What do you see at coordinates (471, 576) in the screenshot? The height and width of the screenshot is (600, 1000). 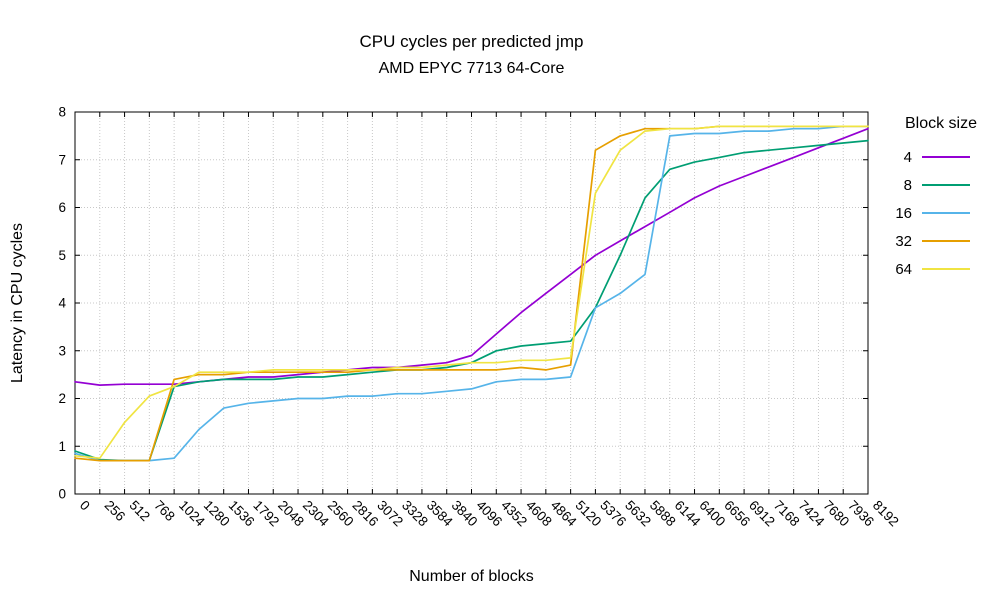 I see `x-axis-title: Number of blocks` at bounding box center [471, 576].